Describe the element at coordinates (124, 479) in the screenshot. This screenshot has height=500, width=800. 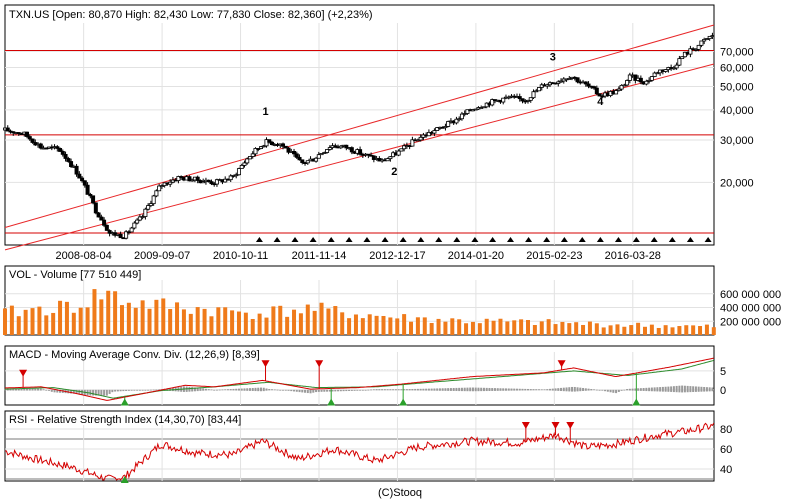
I see `rsi-buy-marker` at that location.